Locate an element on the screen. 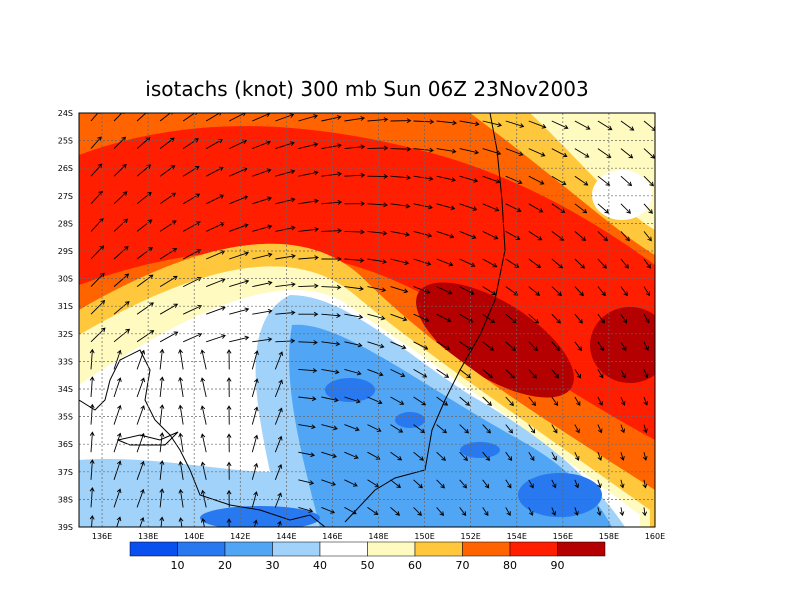  colorbar-label: 60 is located at coordinates (415, 565).